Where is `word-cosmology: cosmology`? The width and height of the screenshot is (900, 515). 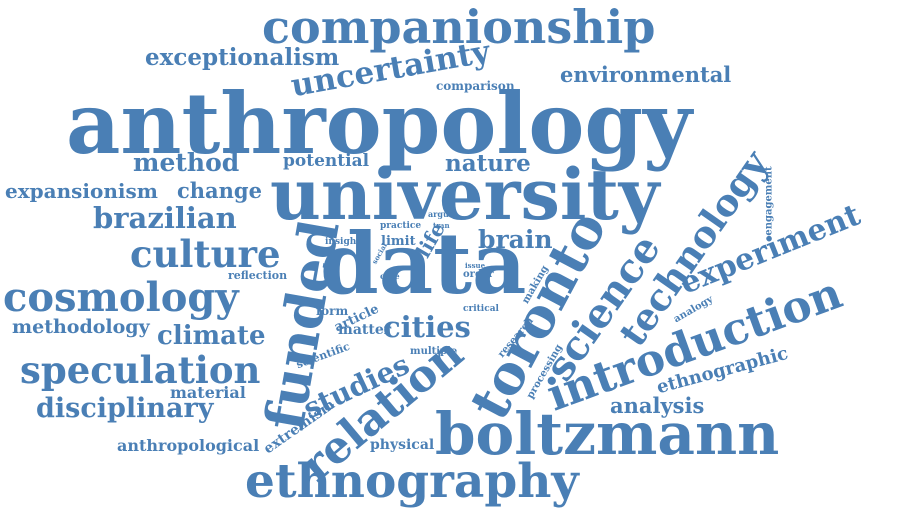
word-cosmology: cosmology is located at coordinates (121, 297).